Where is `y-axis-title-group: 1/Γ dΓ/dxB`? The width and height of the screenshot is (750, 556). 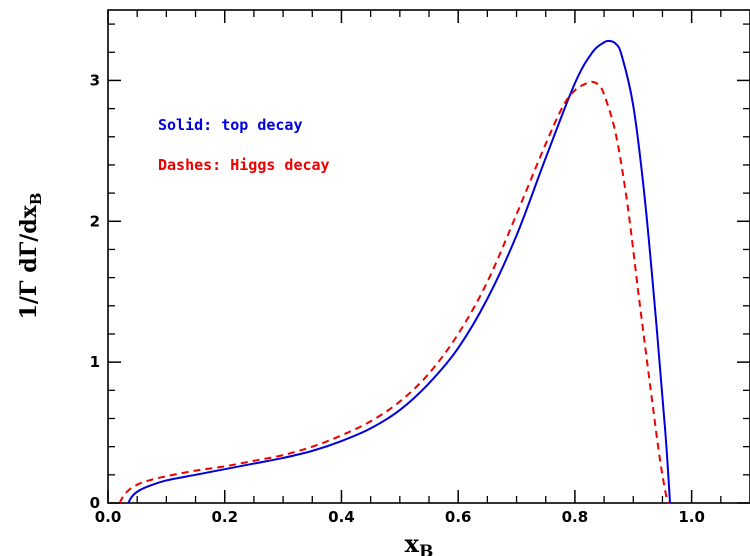
y-axis-title-group: 1/Γ dΓ/dxB is located at coordinates (30, 256).